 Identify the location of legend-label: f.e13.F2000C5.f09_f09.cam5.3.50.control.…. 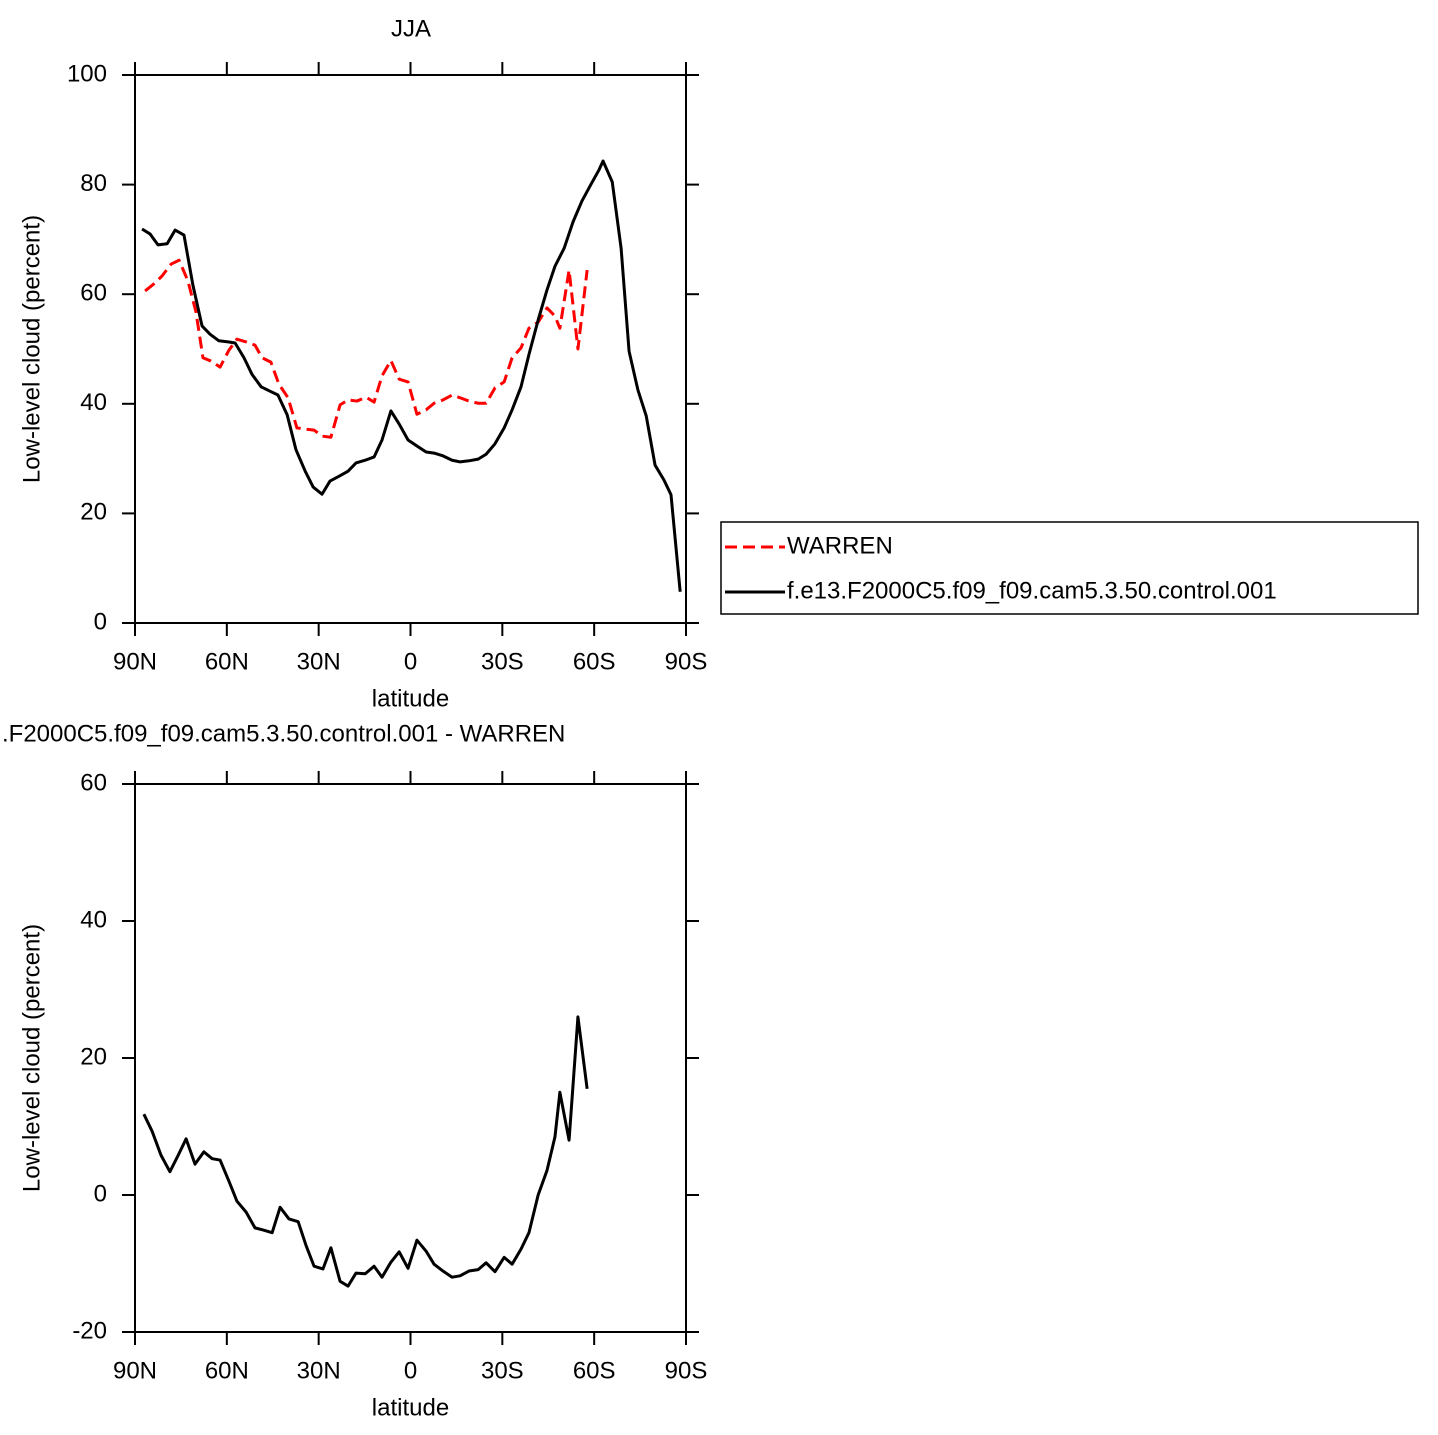
(1032, 590).